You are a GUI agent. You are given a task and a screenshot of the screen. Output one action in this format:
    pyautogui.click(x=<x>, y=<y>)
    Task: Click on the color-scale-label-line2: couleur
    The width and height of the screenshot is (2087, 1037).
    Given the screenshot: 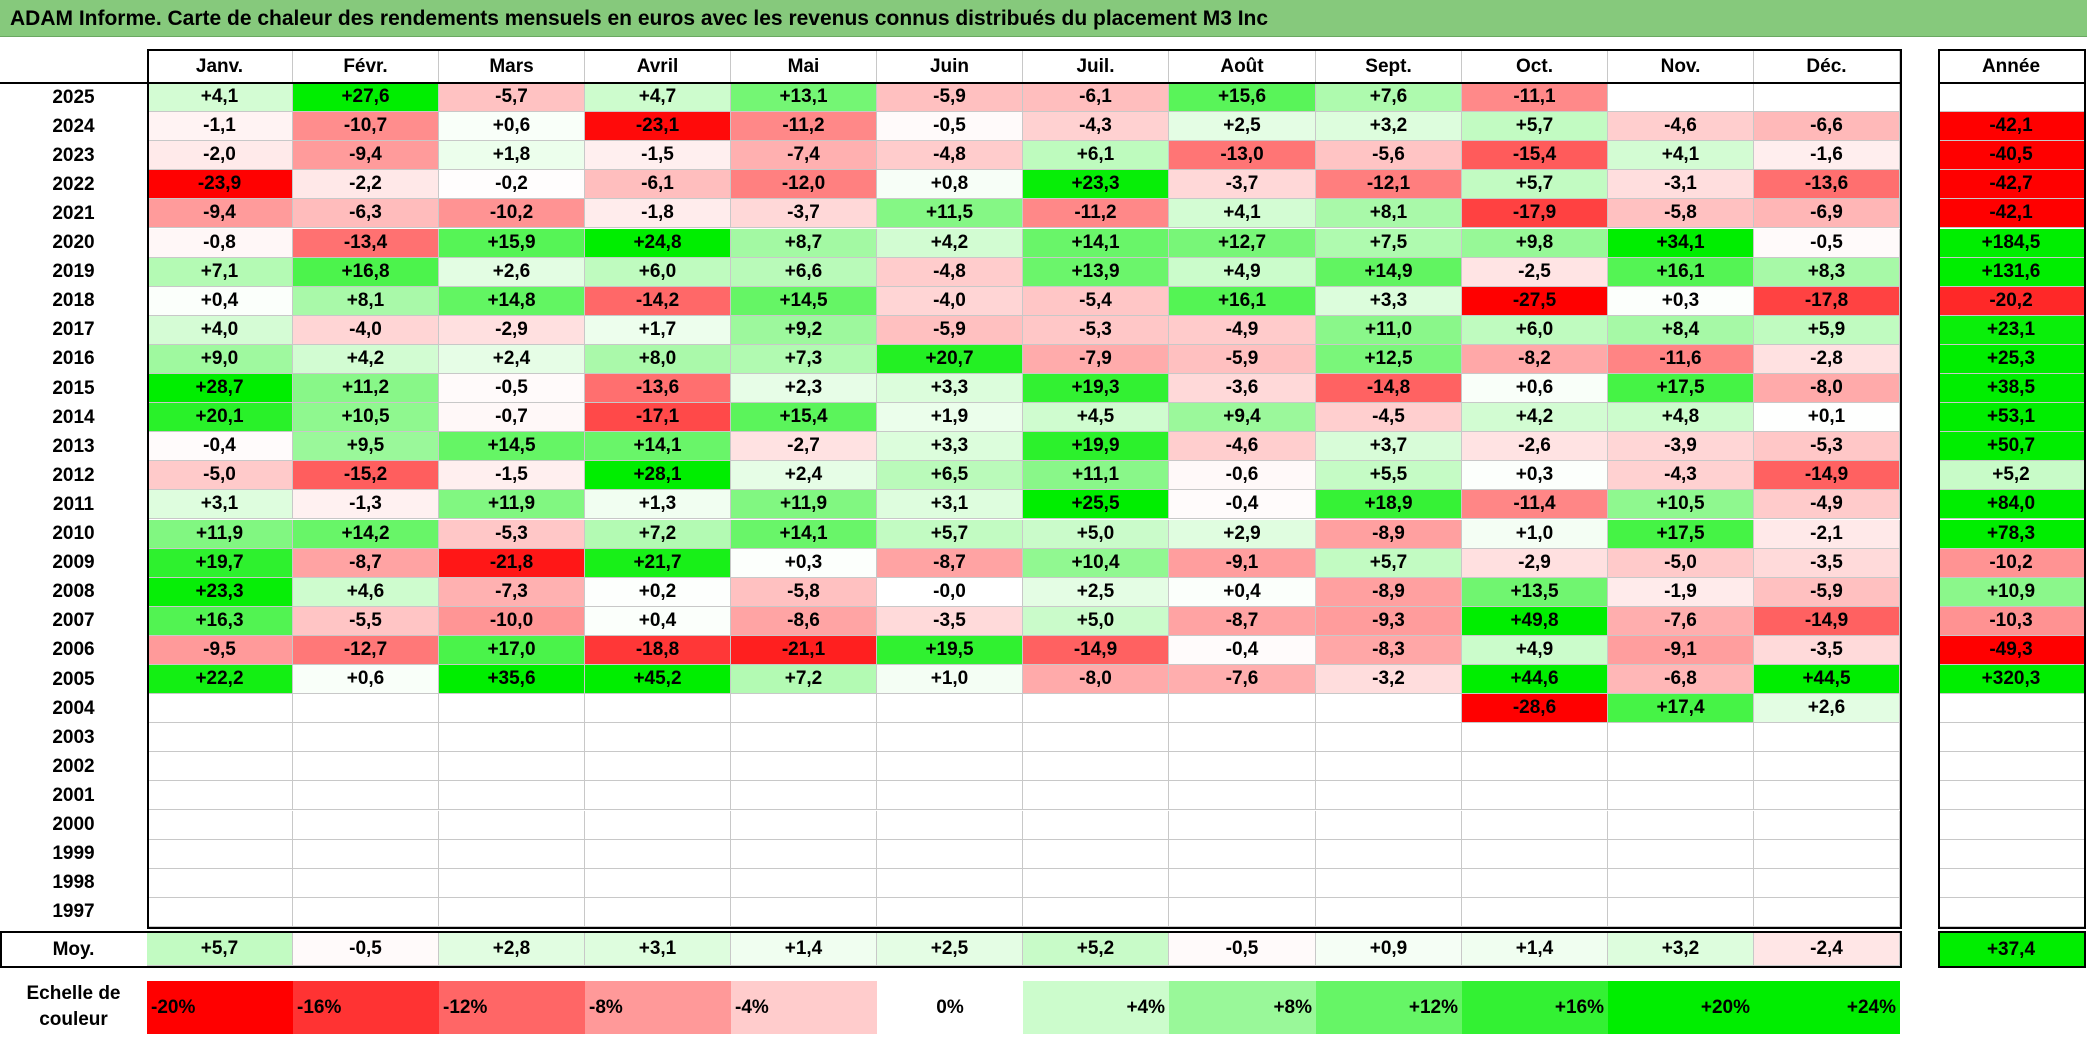 What is the action you would take?
    pyautogui.click(x=73, y=1019)
    